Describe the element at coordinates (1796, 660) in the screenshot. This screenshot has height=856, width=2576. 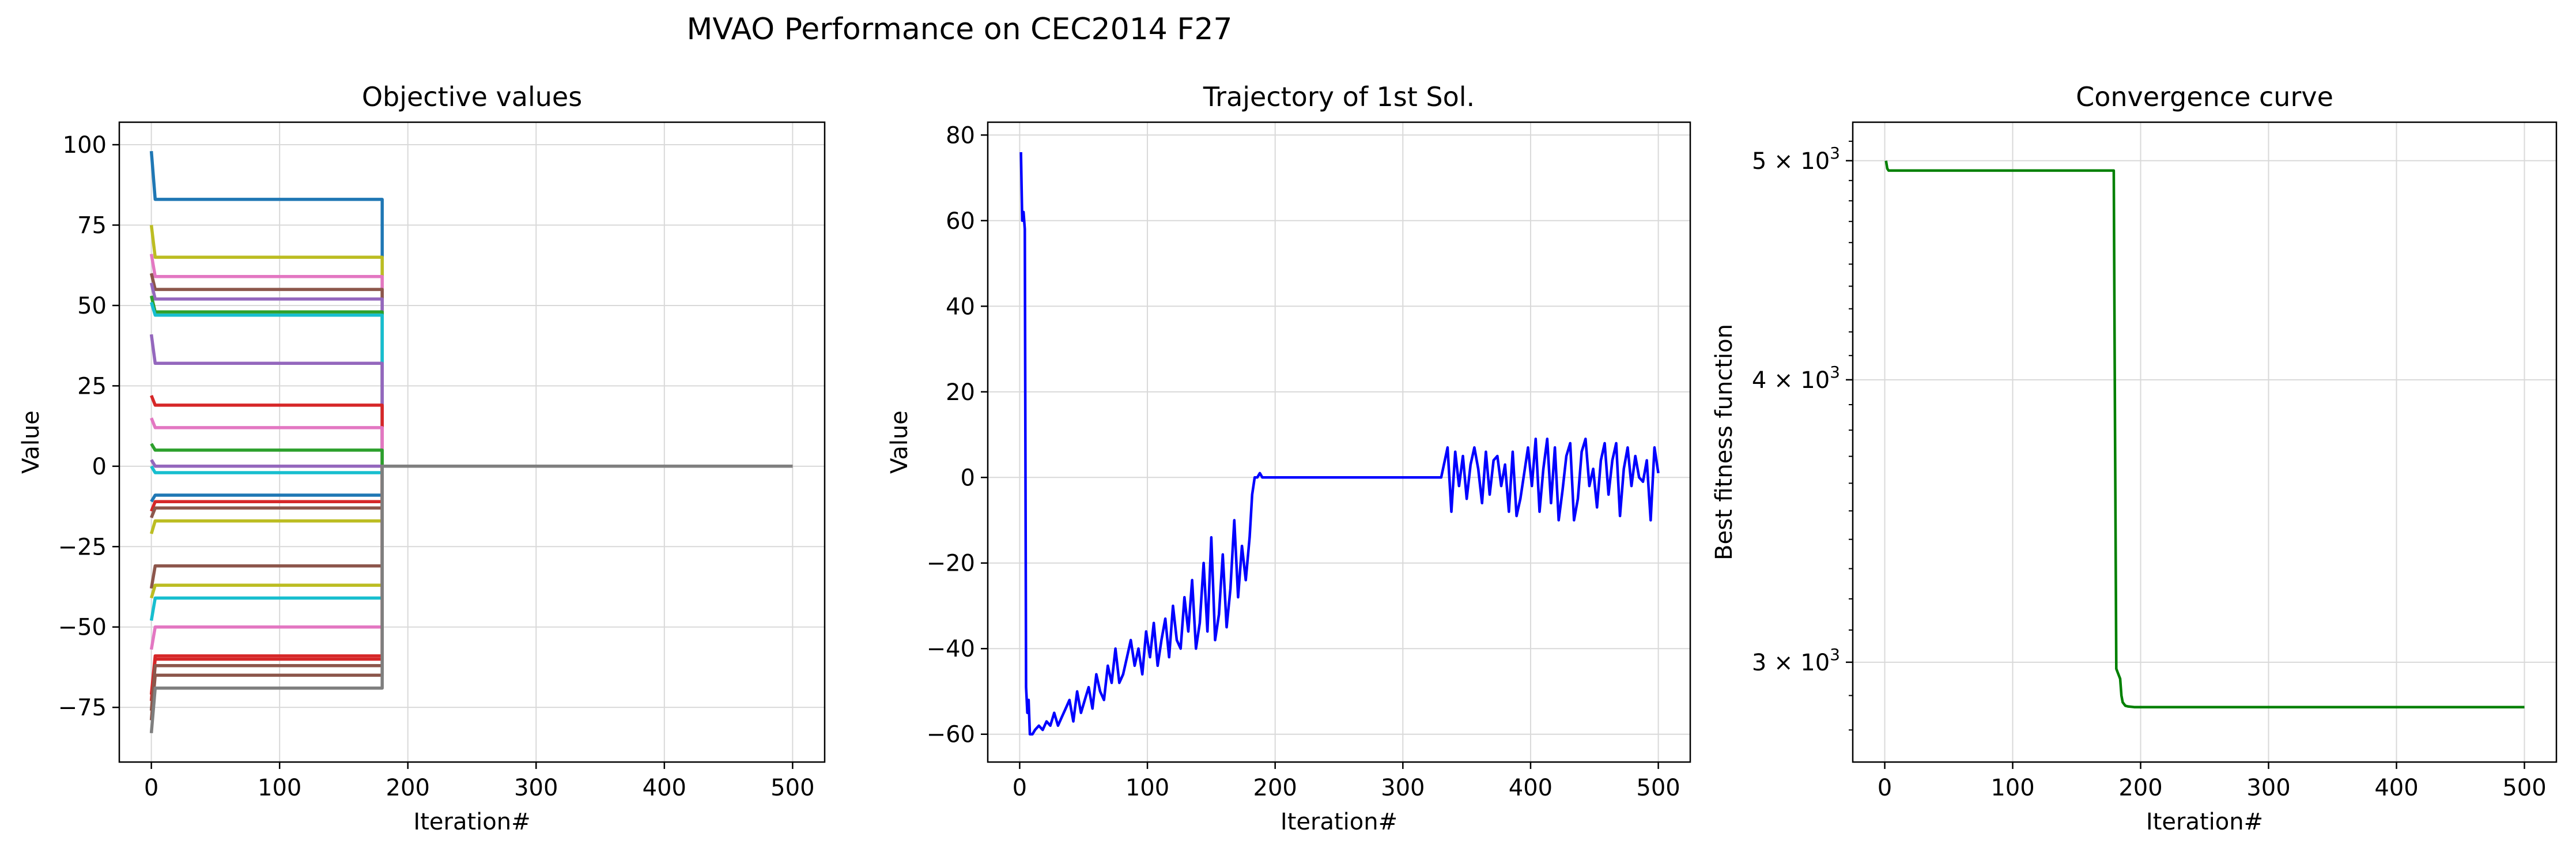
I see `y-tick-label: 3 × 10³` at that location.